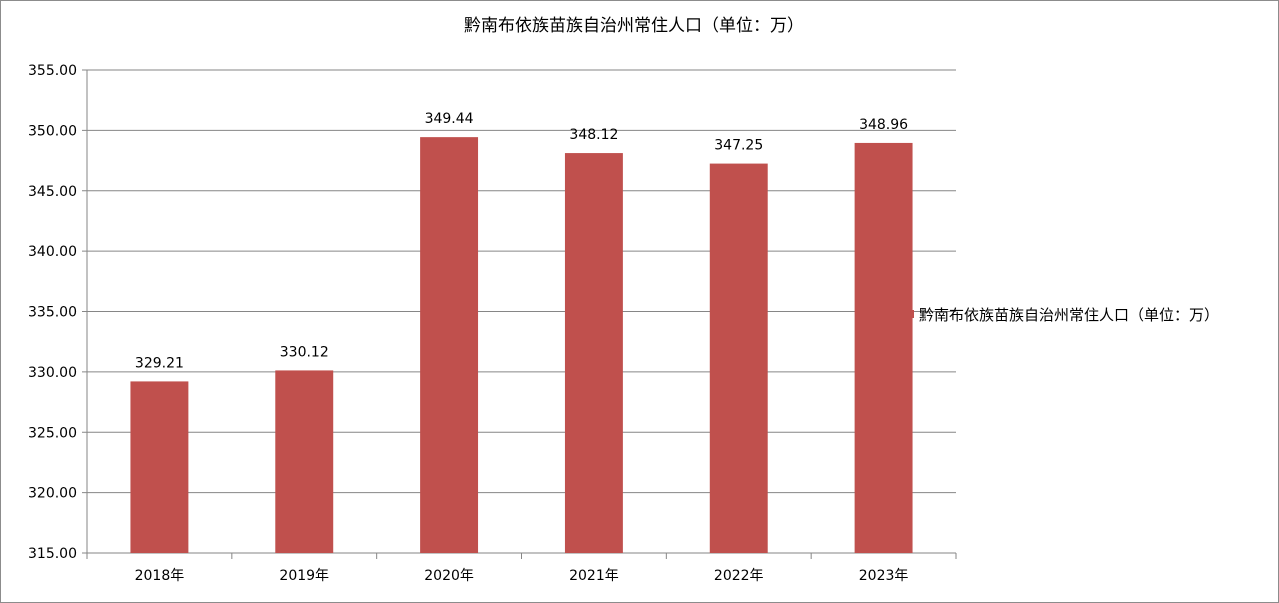  I want to click on x-tick-label: 2023年, so click(884, 576).